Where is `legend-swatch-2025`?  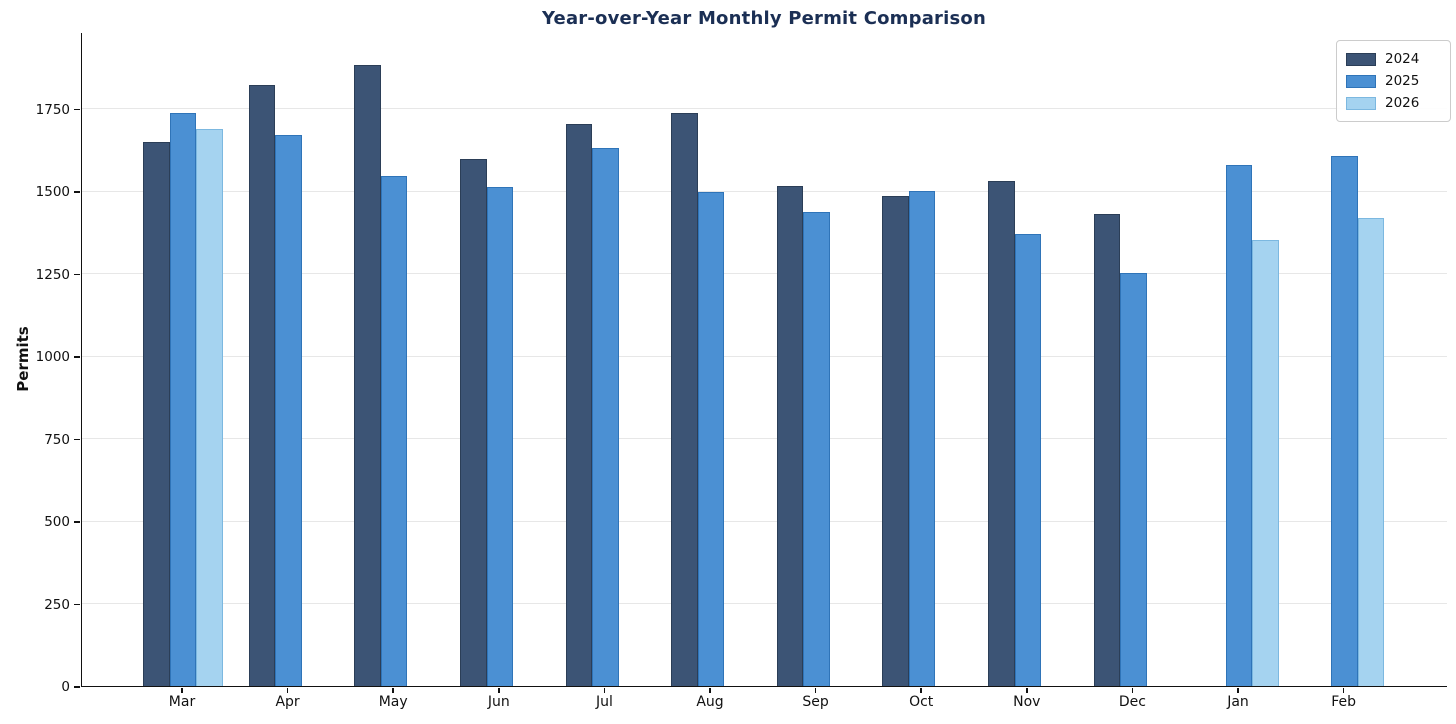 legend-swatch-2025 is located at coordinates (1361, 81).